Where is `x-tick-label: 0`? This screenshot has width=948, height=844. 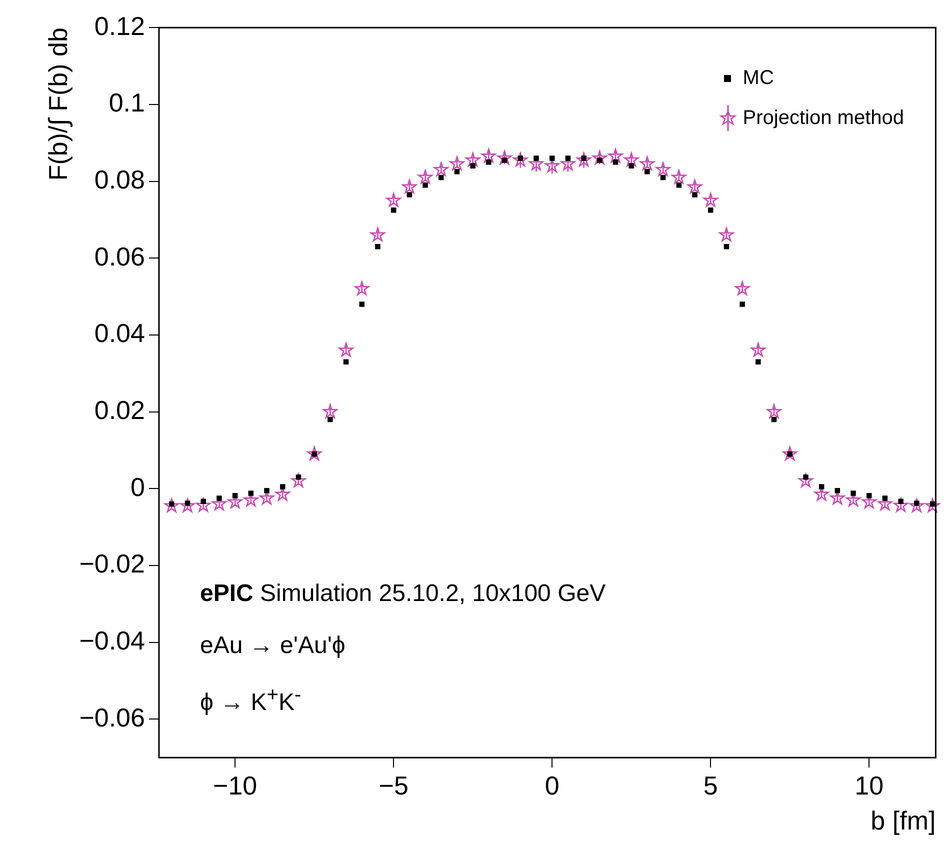 x-tick-label: 0 is located at coordinates (552, 785).